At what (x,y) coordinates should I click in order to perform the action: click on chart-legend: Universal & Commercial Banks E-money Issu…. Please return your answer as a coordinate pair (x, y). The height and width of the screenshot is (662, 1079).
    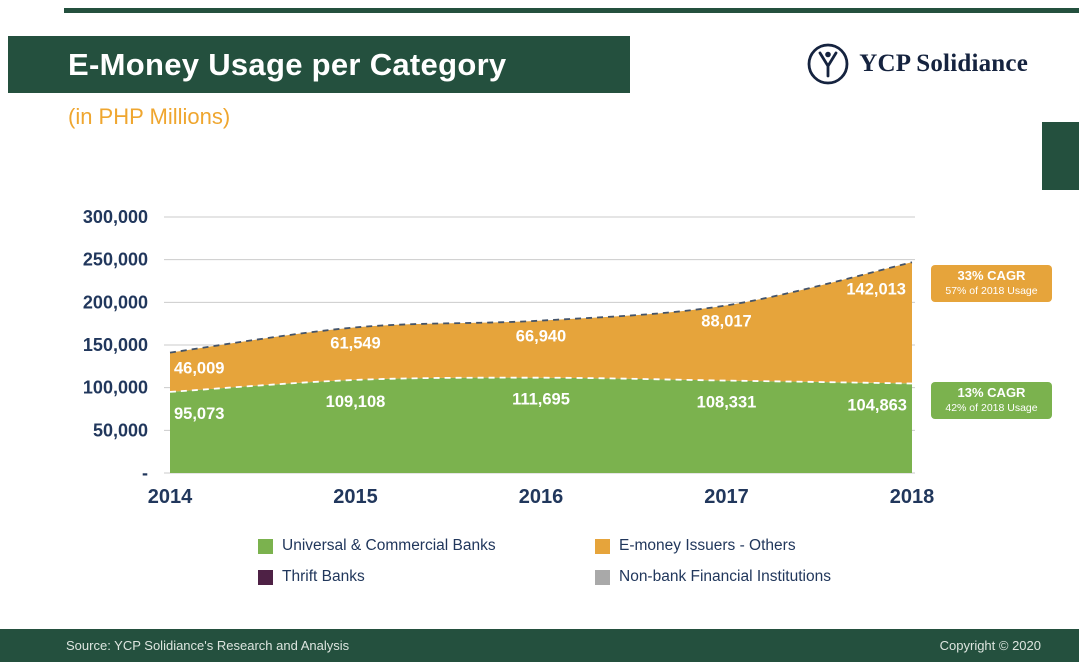
    Looking at the image, I should click on (544, 561).